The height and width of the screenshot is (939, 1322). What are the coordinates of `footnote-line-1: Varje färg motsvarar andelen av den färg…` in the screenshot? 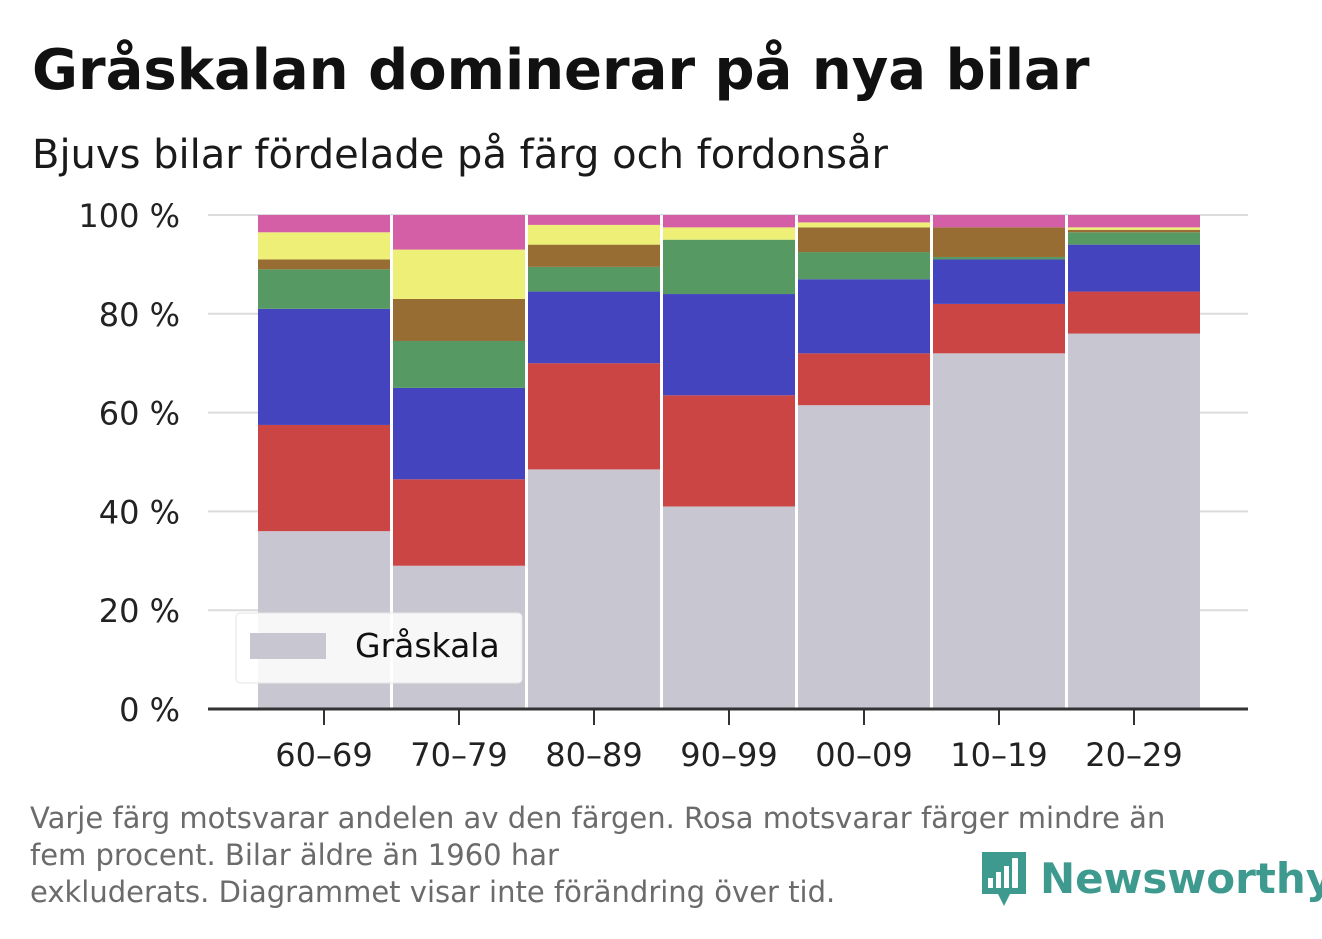 It's located at (598, 818).